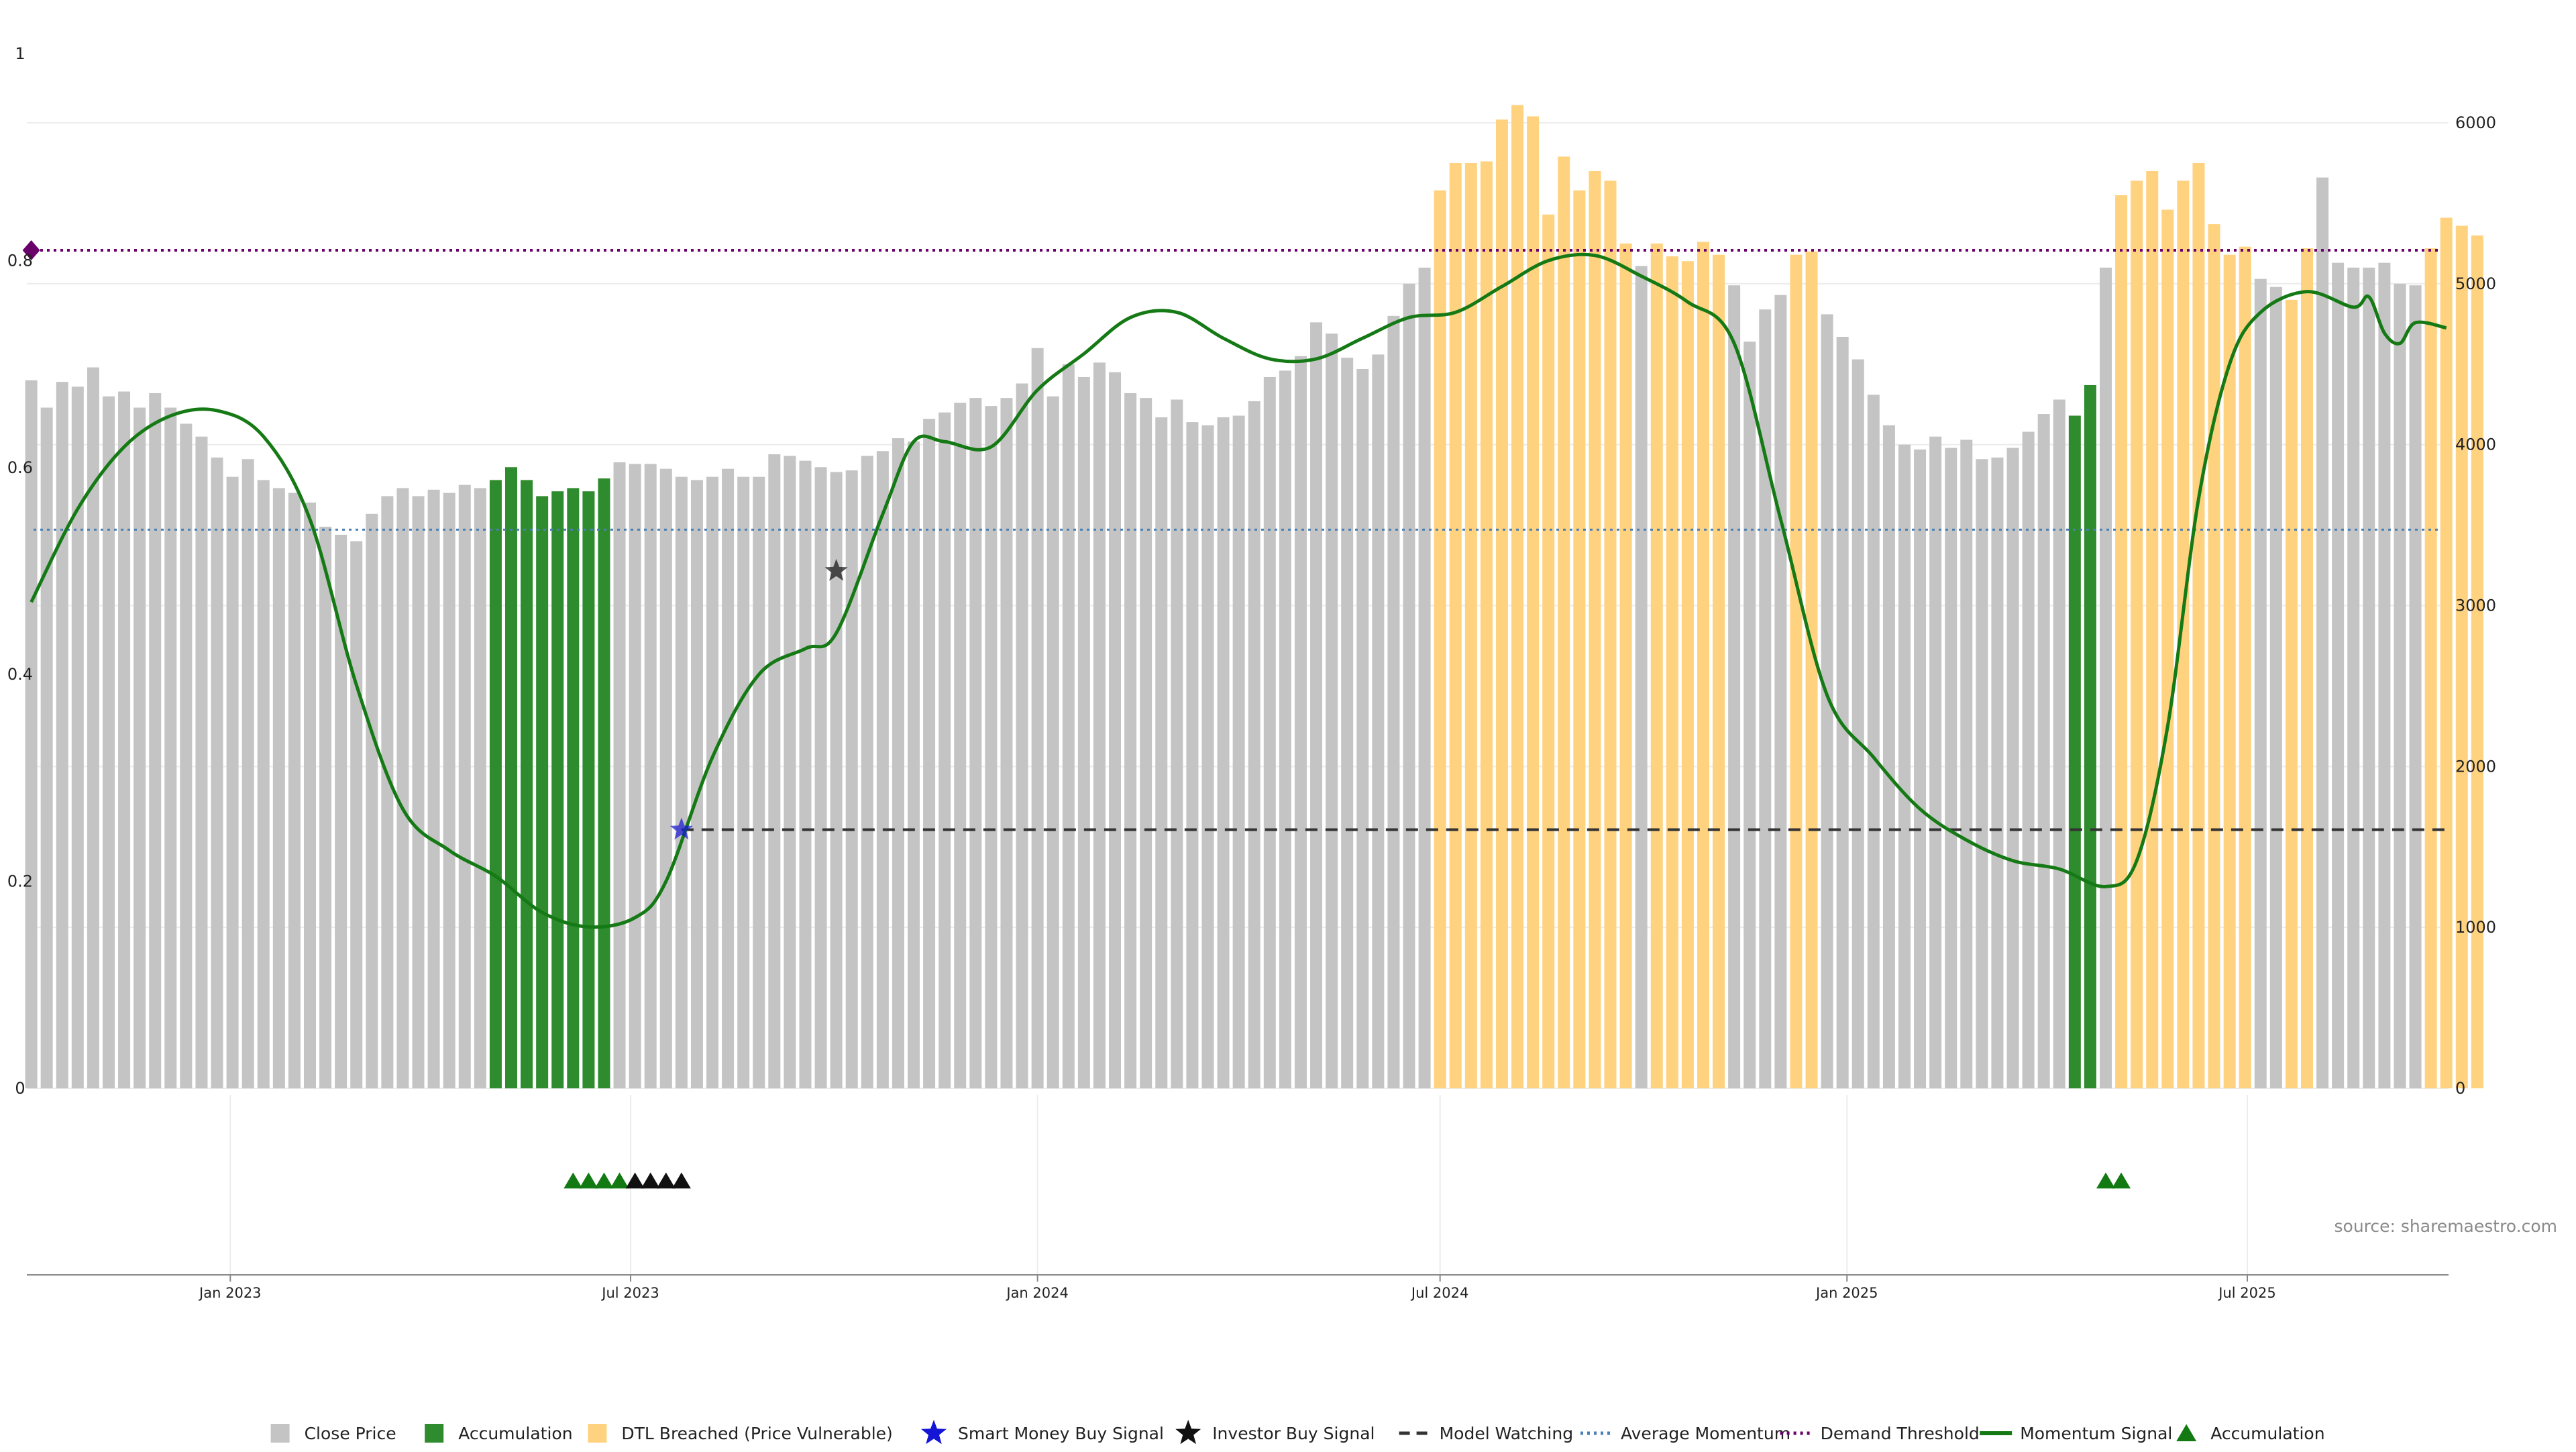 The image size is (2576, 1452). What do you see at coordinates (20, 468) in the screenshot?
I see `momentum-axis-tick-label: 0.6` at bounding box center [20, 468].